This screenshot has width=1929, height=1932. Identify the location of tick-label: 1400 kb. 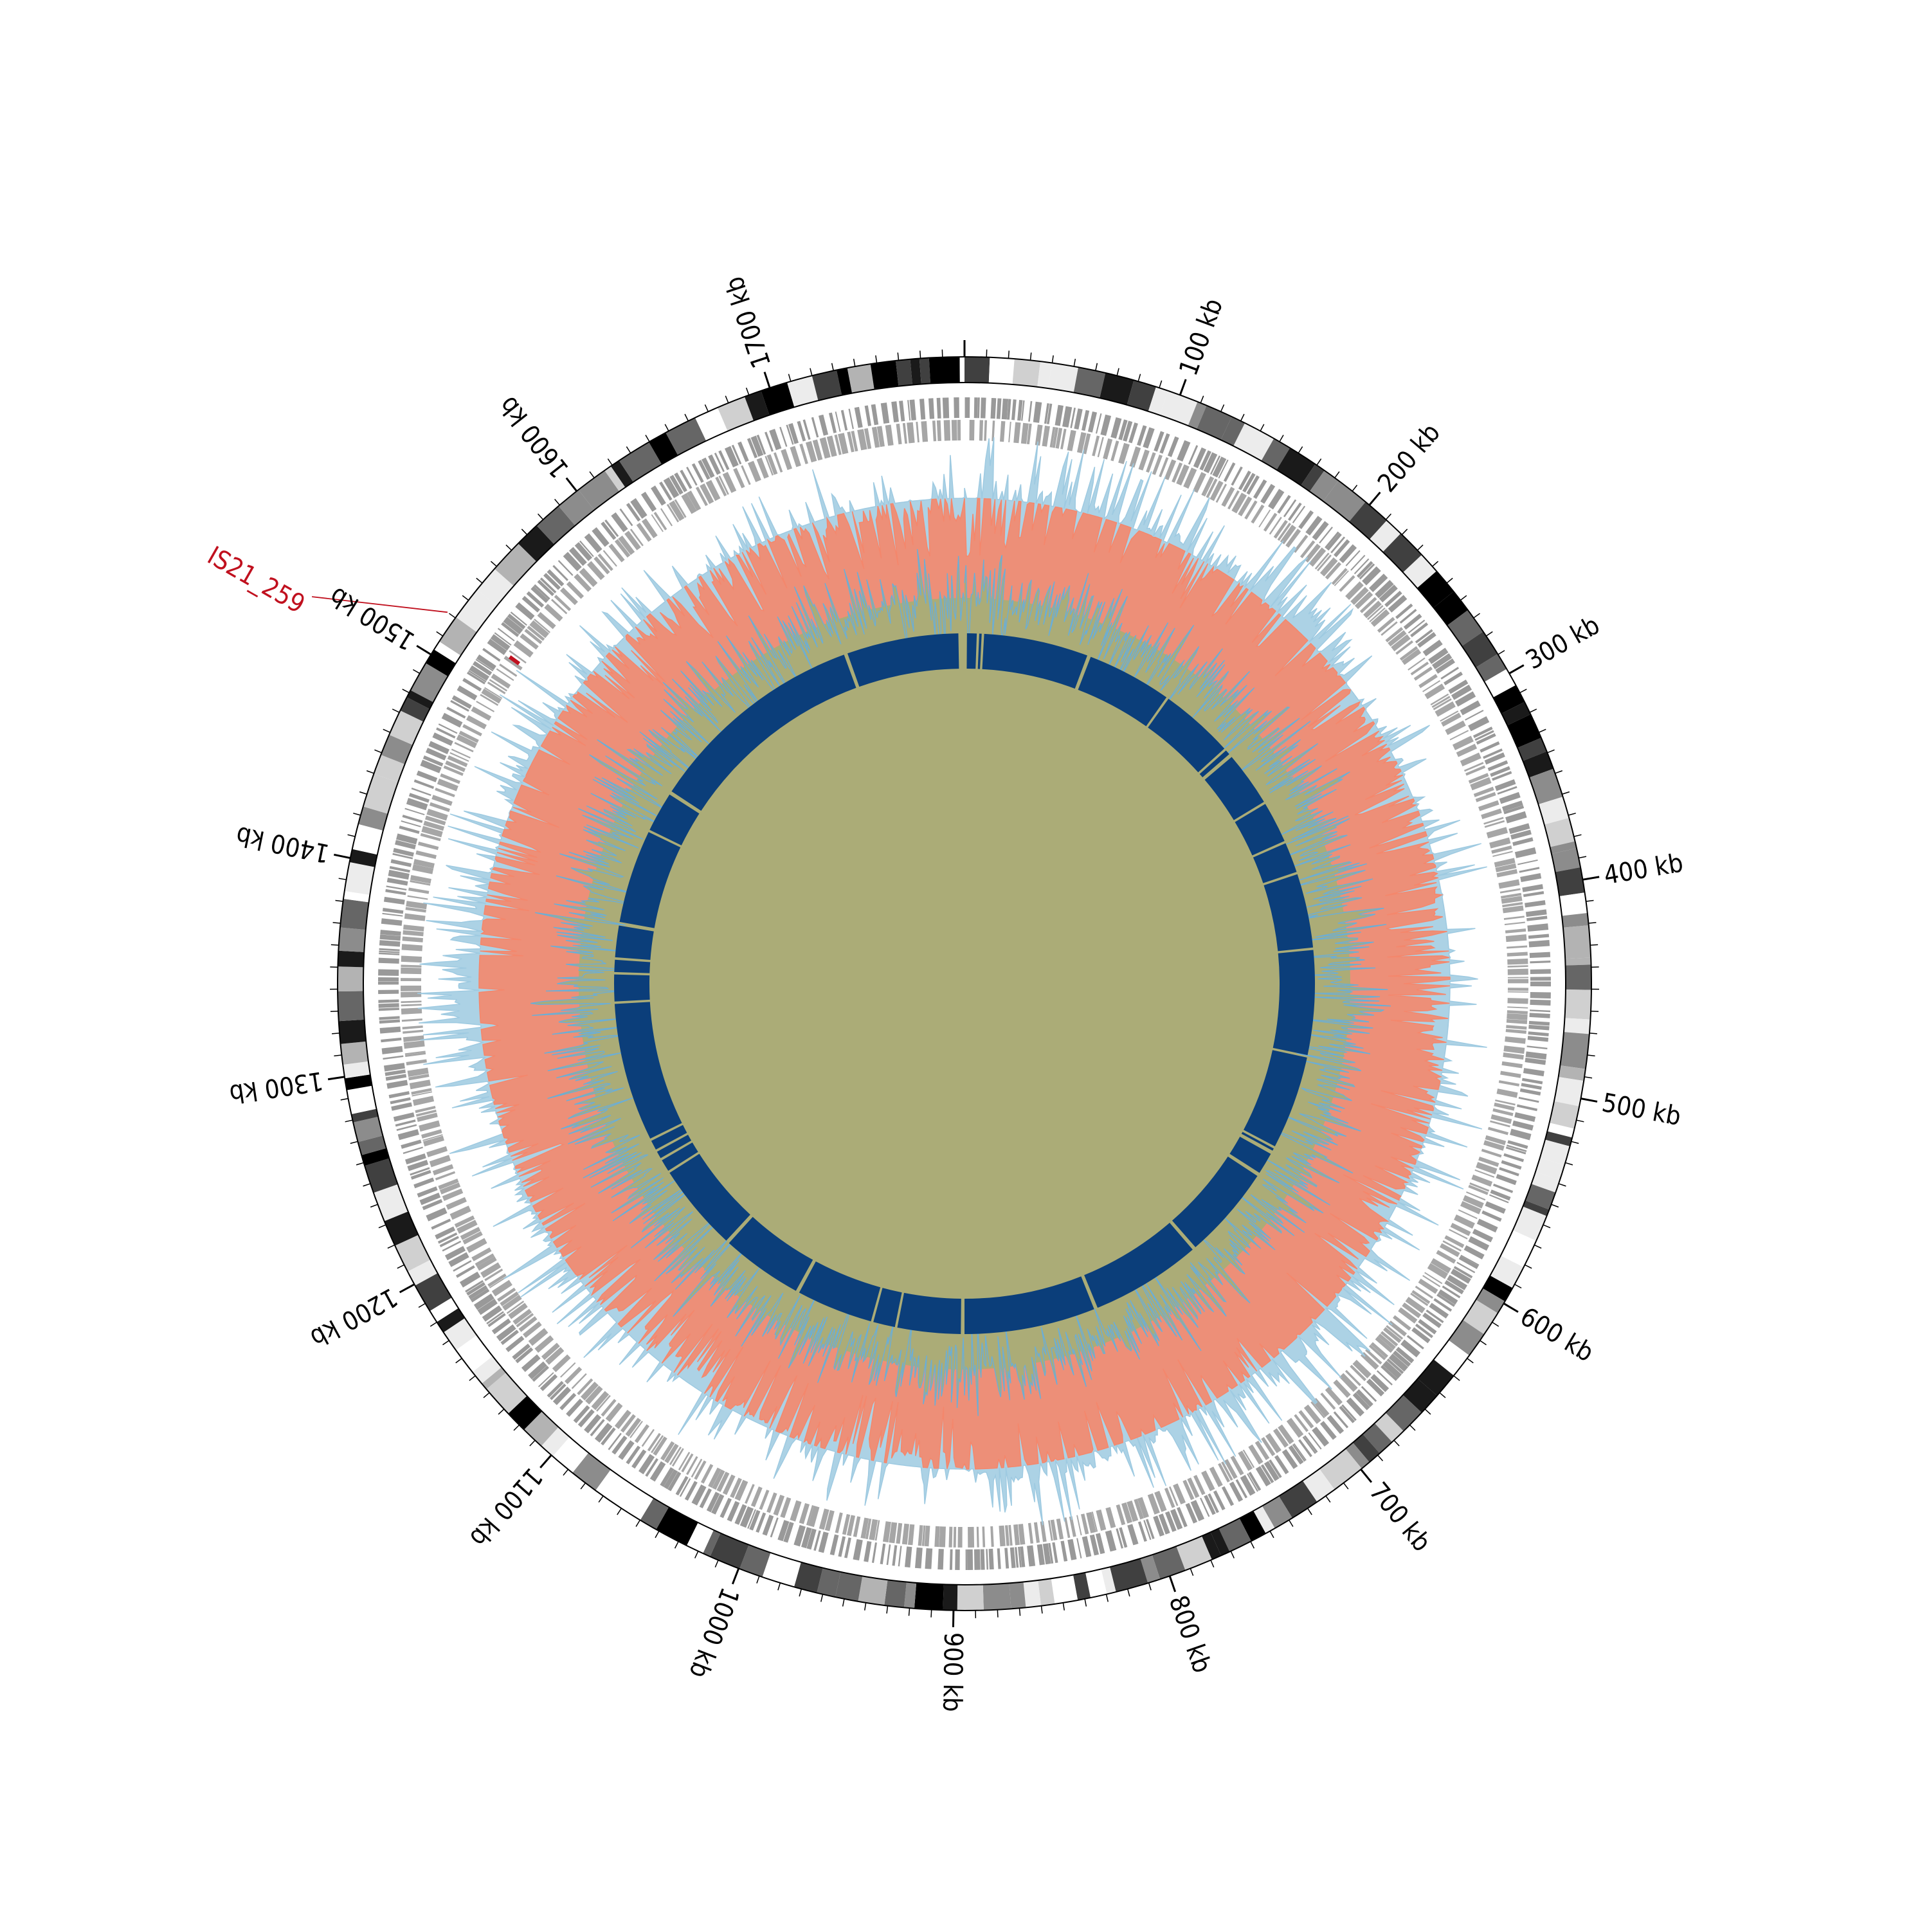
(282, 844).